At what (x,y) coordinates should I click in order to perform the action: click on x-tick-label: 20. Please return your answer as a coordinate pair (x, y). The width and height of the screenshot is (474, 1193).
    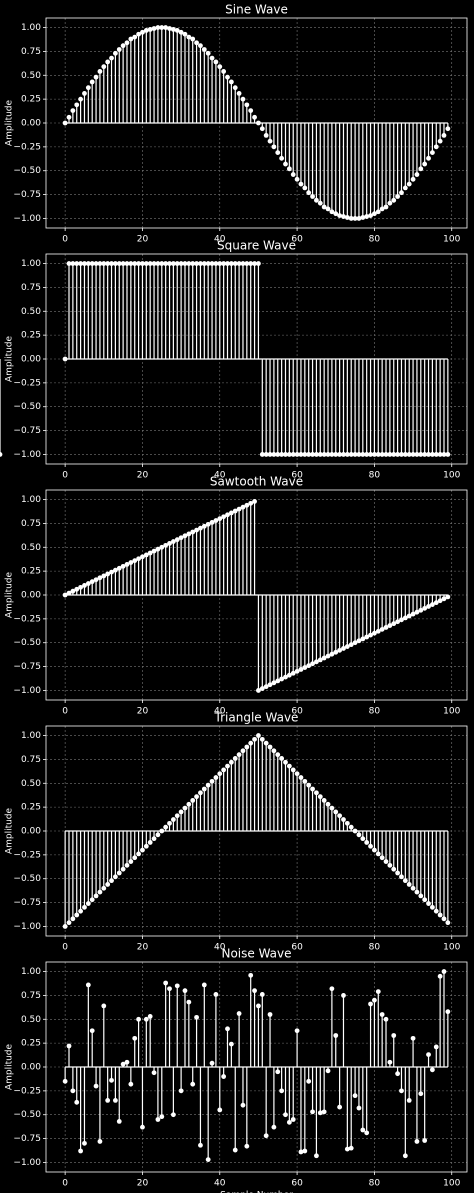
    Looking at the image, I should click on (143, 476).